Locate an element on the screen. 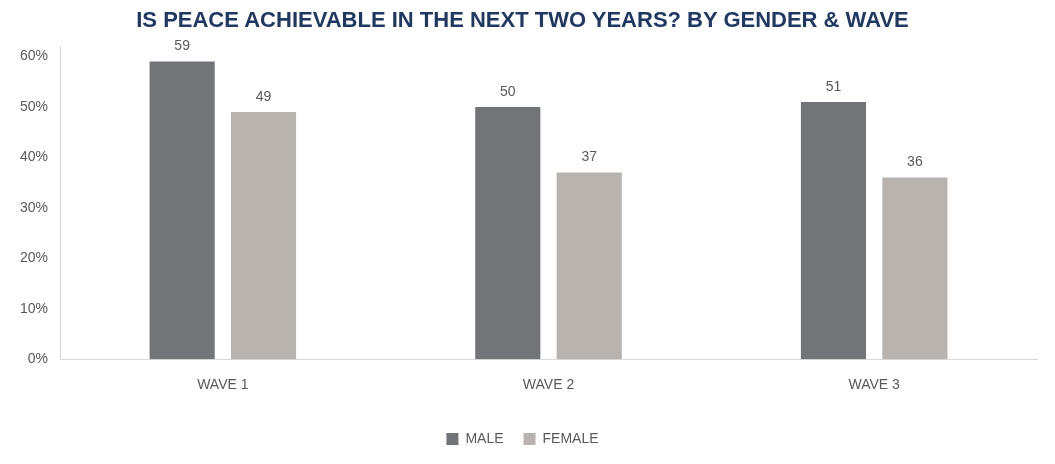 The width and height of the screenshot is (1055, 464). y-tick-label: 30% is located at coordinates (34, 206).